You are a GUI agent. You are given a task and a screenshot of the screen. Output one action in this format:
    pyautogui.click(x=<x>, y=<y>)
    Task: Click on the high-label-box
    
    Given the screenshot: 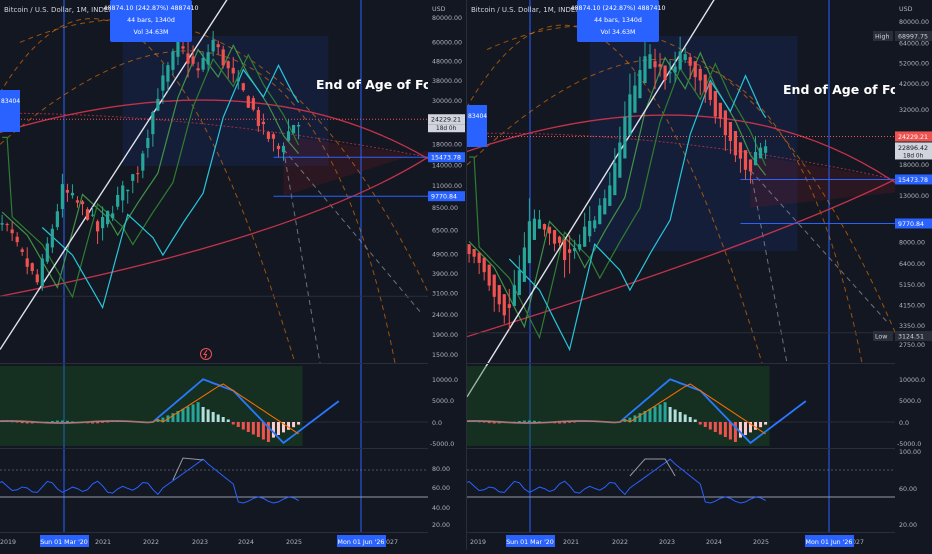 What is the action you would take?
    pyautogui.click(x=883, y=36)
    